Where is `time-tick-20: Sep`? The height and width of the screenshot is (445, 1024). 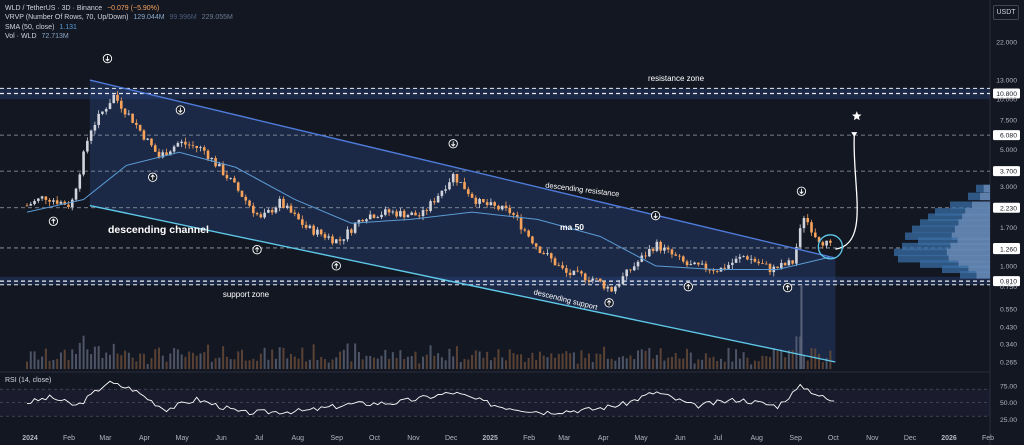 time-tick-20: Sep is located at coordinates (795, 438).